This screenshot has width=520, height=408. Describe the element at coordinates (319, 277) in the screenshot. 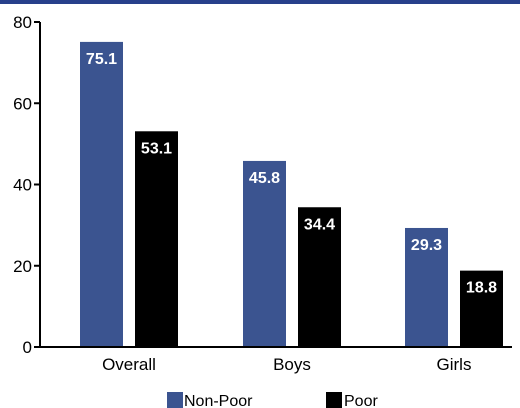

I see `bar-poor-boys` at that location.